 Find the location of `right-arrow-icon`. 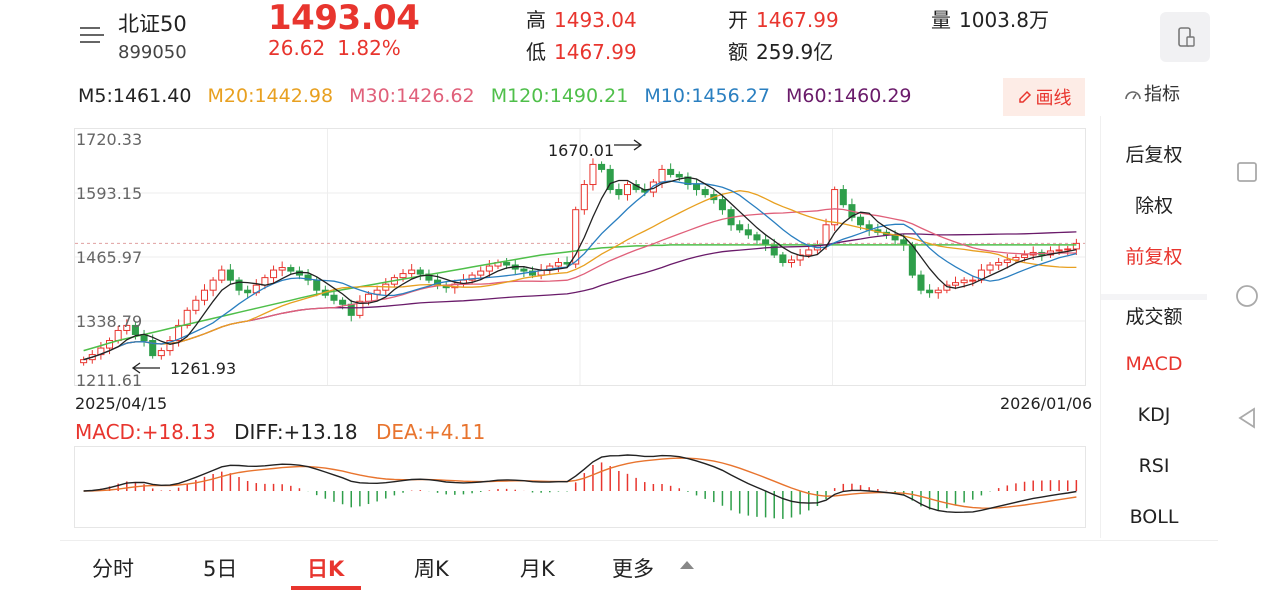

right-arrow-icon is located at coordinates (628, 145).